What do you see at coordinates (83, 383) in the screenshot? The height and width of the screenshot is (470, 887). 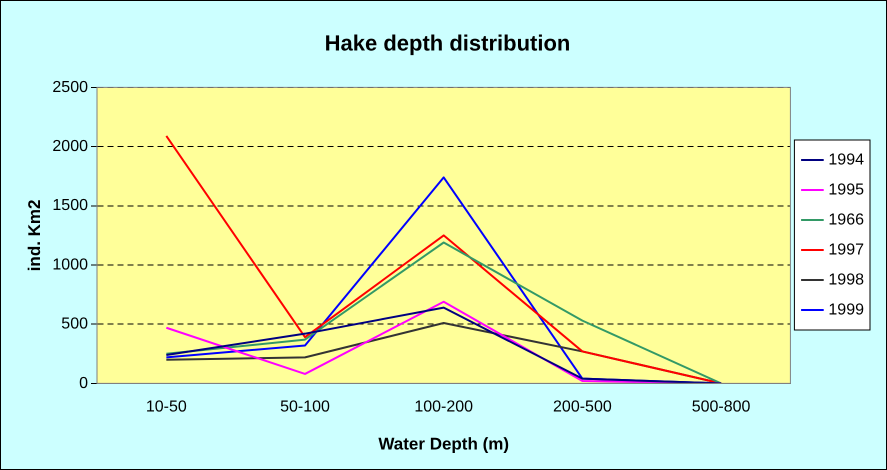 I see `y-tick-label: 0` at bounding box center [83, 383].